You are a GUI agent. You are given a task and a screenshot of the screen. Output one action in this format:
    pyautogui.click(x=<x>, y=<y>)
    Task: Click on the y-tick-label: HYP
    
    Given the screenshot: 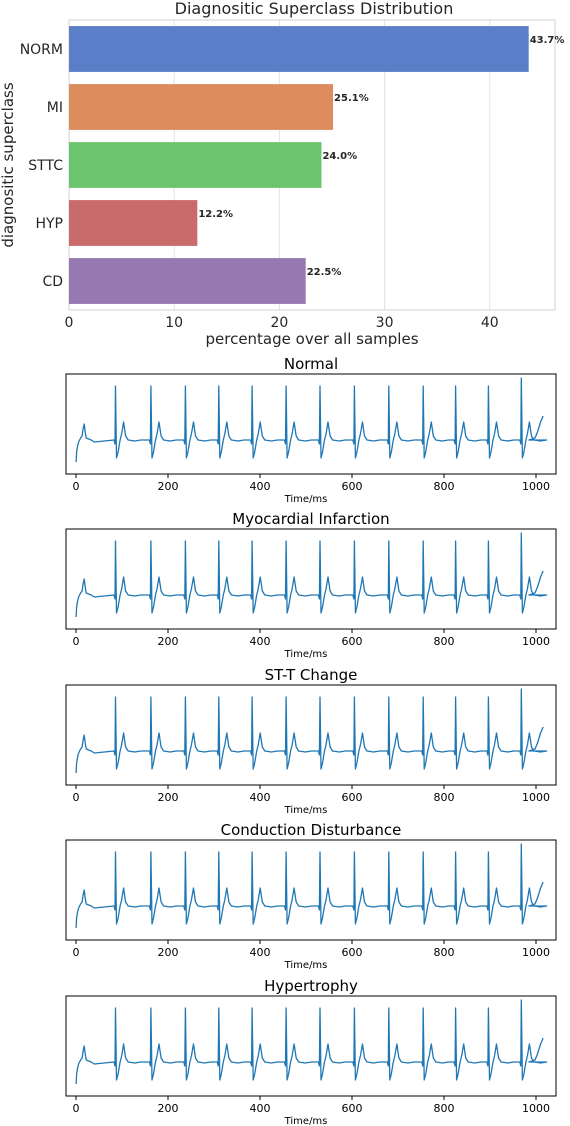 What is the action you would take?
    pyautogui.click(x=49, y=224)
    